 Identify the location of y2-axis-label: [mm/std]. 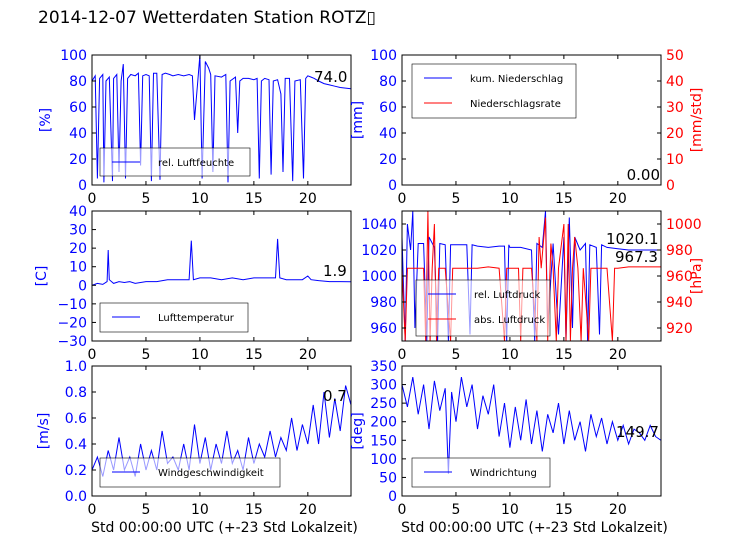
(697, 120).